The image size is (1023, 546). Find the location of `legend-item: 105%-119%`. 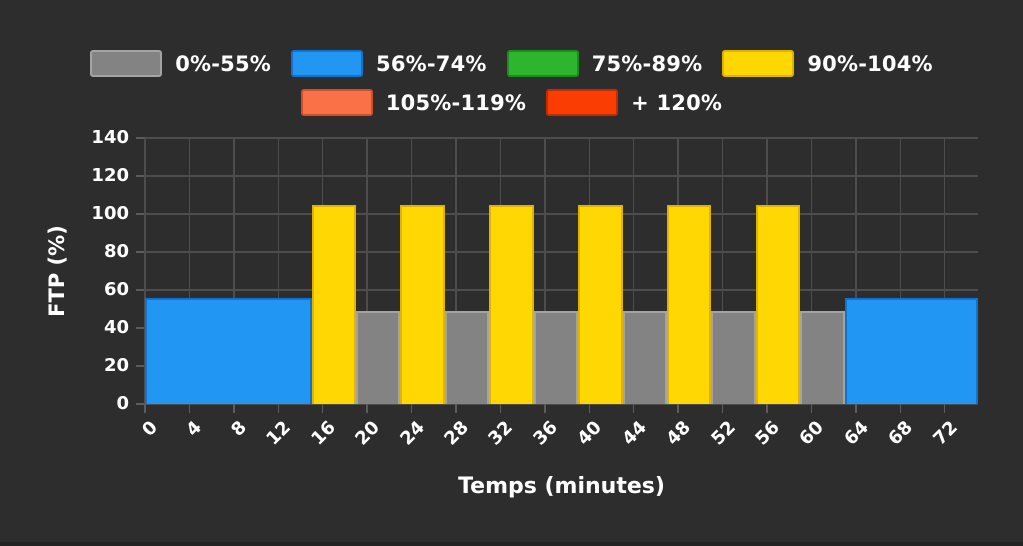

legend-item: 105%-119% is located at coordinates (413, 102).